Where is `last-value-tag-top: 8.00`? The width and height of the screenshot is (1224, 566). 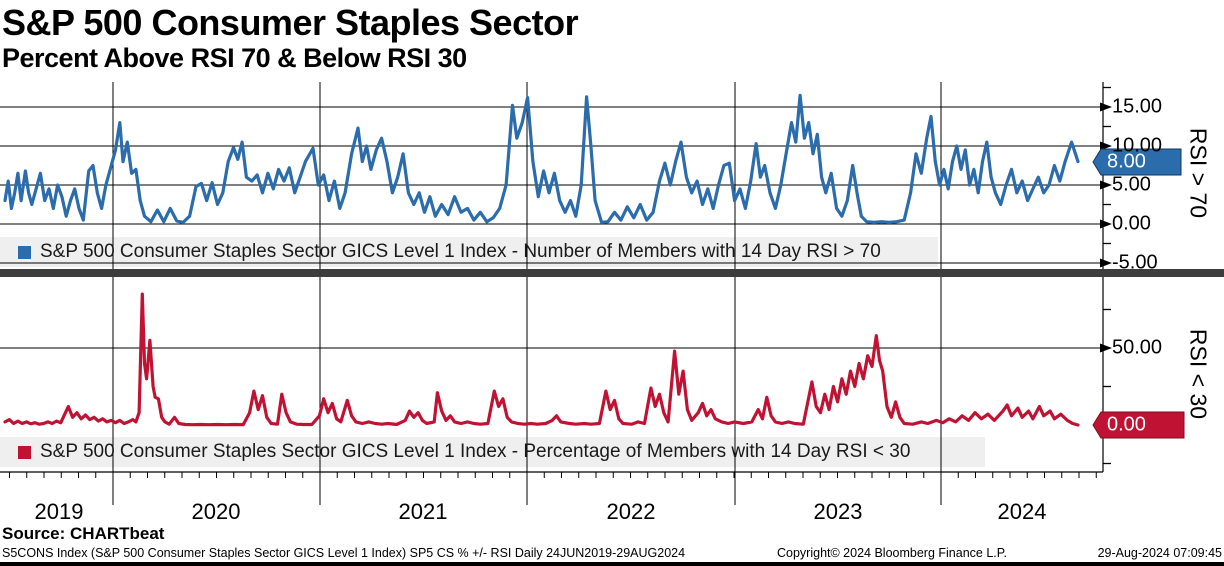
last-value-tag-top: 8.00 is located at coordinates (1126, 161).